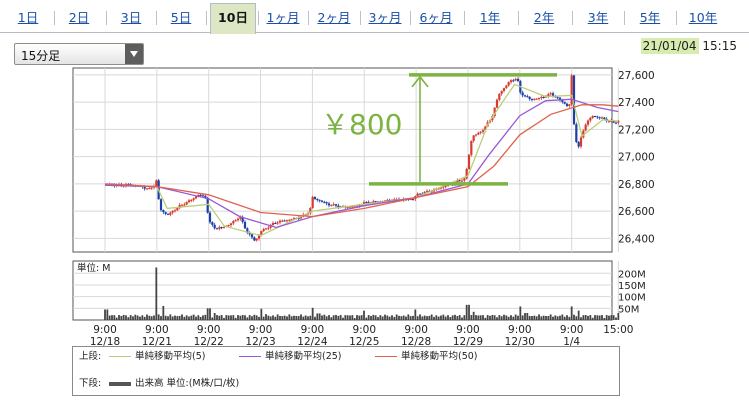 The image size is (749, 401). I want to click on tab-3ヶ月: 3ヶ月, so click(385, 17).